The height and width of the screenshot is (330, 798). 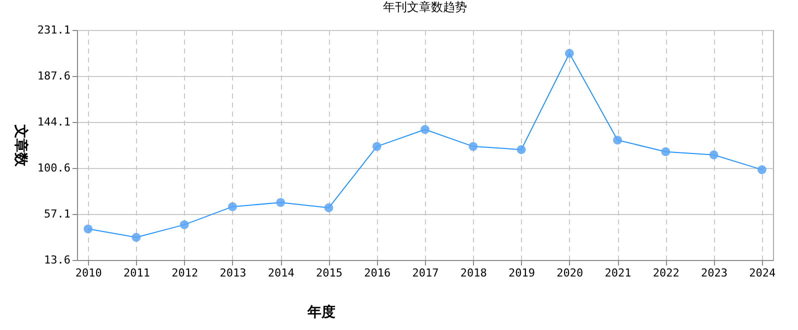 I want to click on y-tick-label: 231.1, so click(x=53, y=30).